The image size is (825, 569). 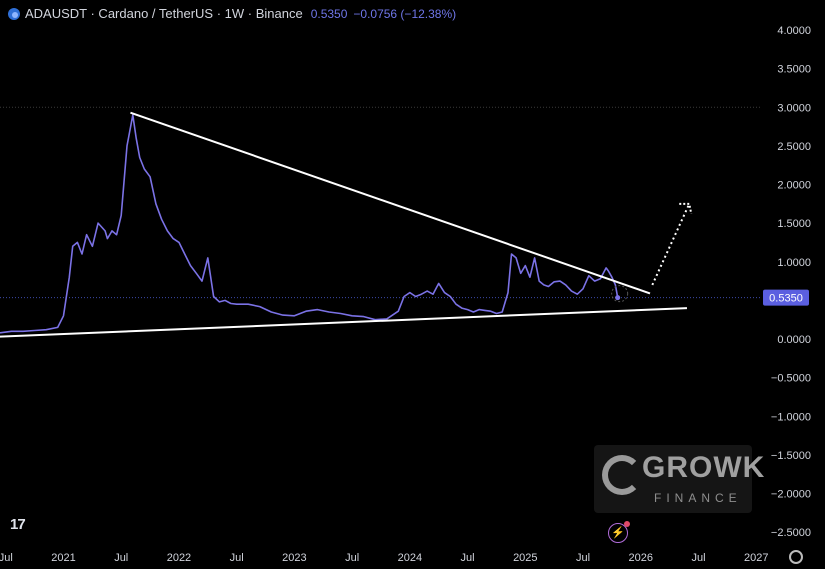 I want to click on last-price-point, so click(x=618, y=298).